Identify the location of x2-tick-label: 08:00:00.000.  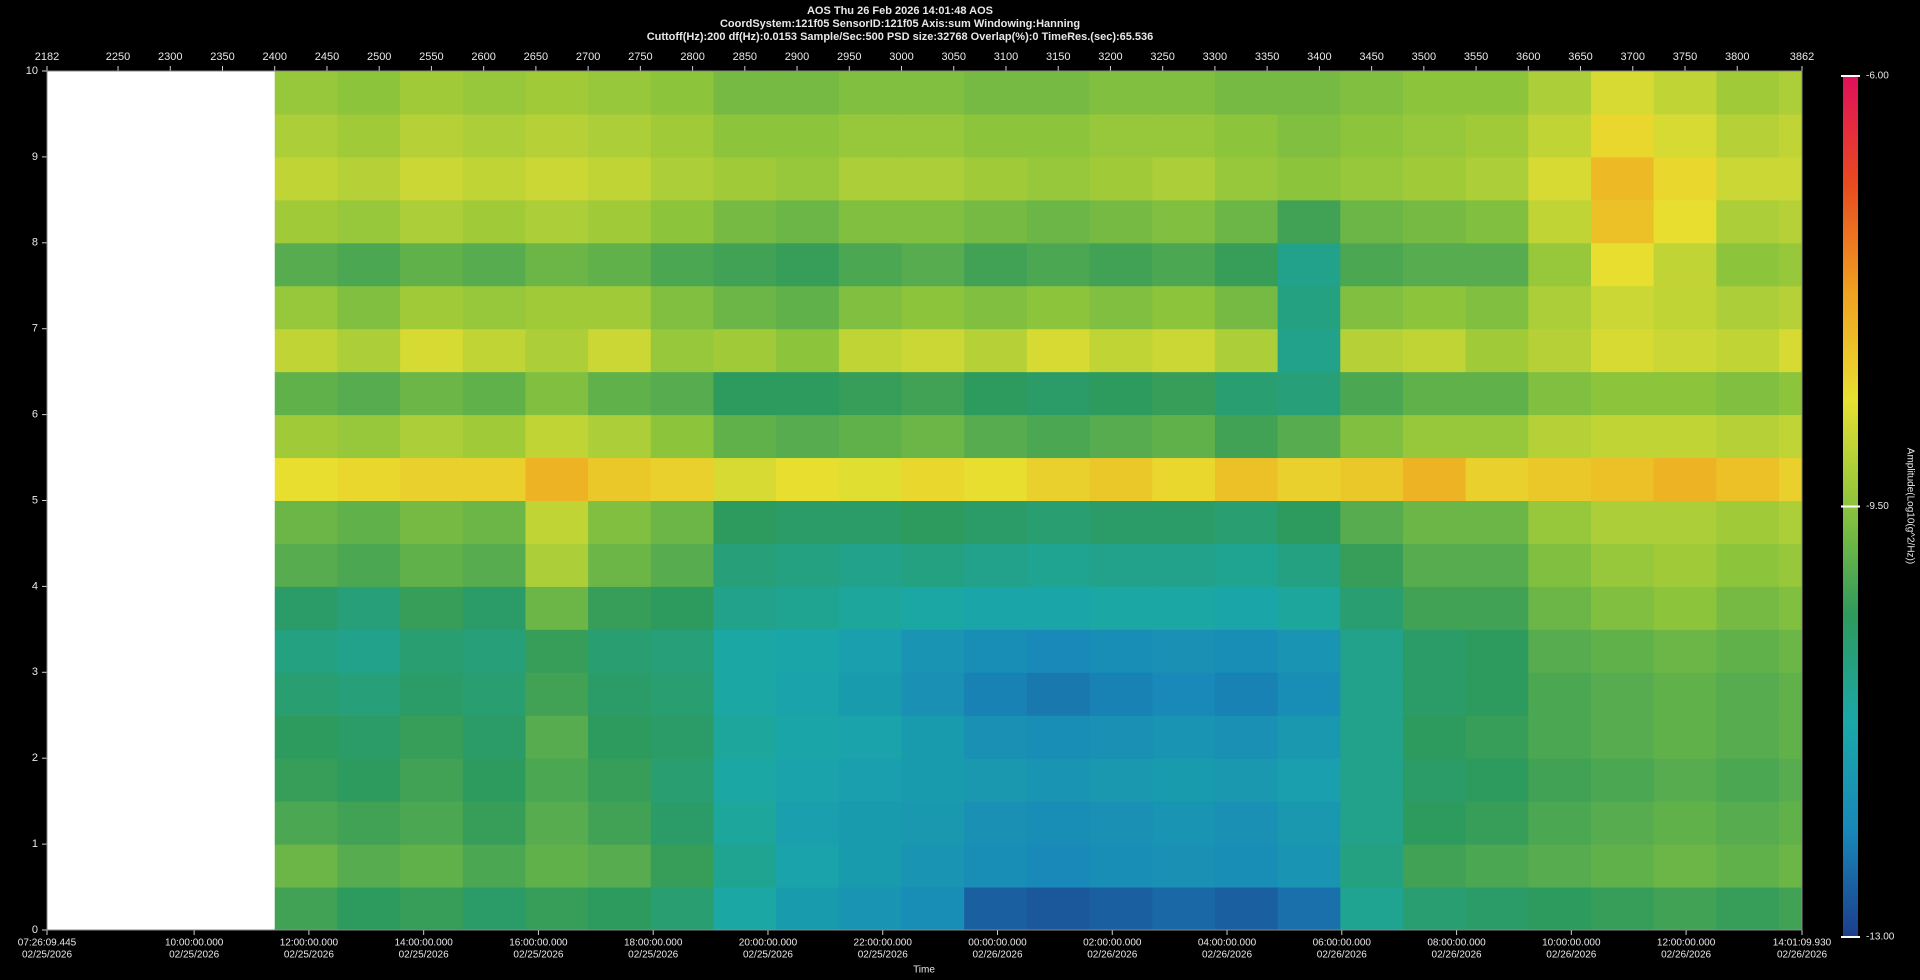
(1456, 943).